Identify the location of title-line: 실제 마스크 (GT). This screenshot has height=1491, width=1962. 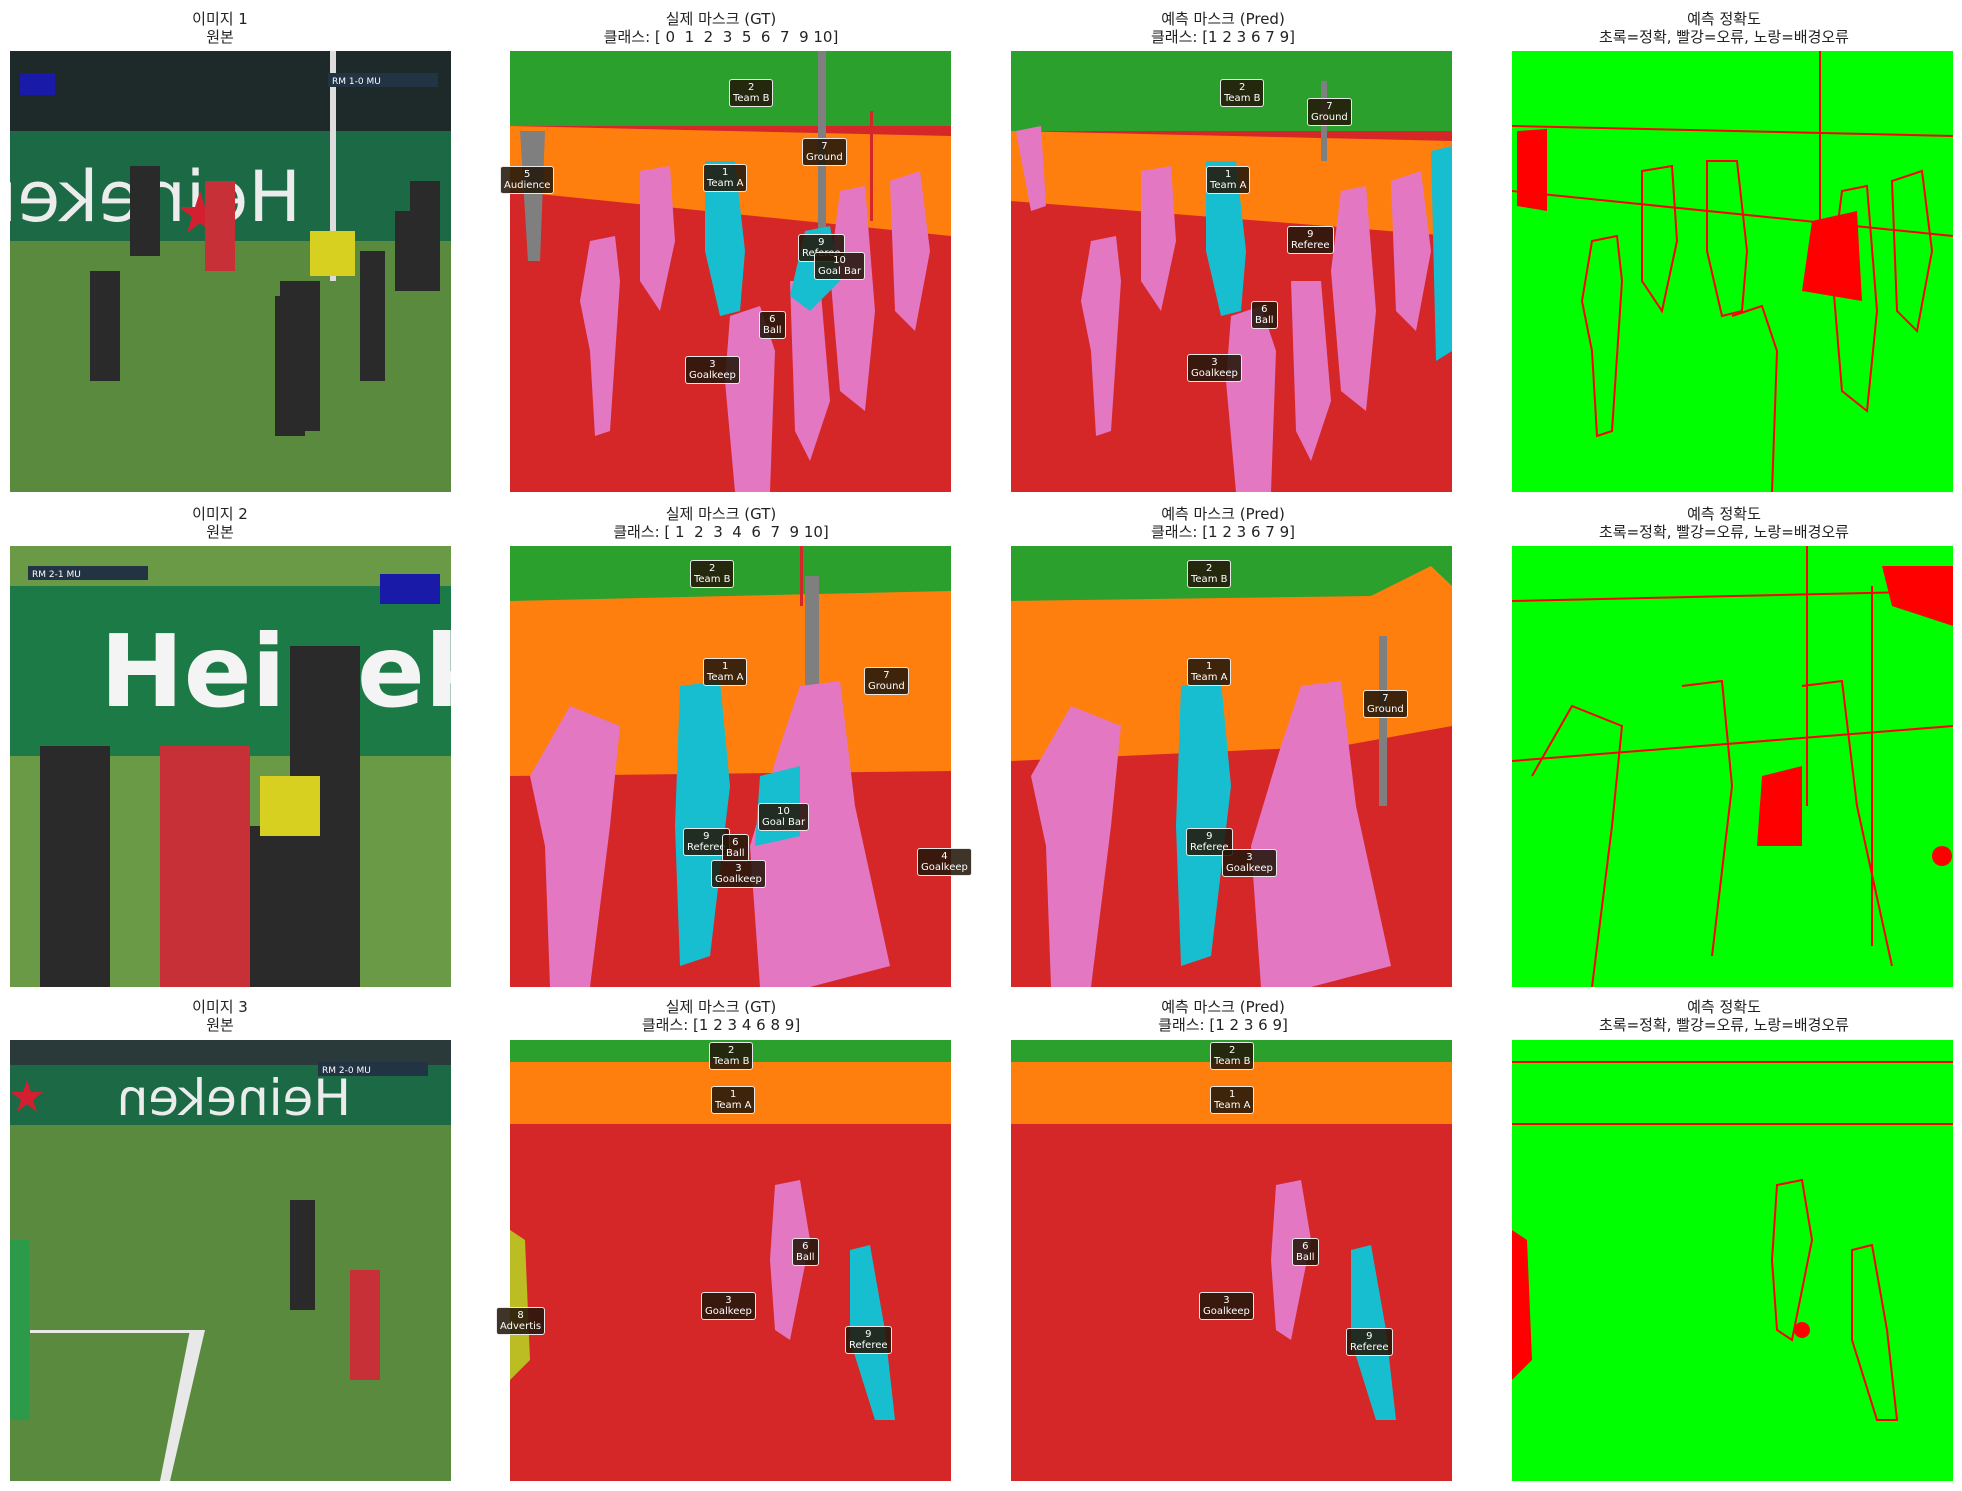
(721, 514).